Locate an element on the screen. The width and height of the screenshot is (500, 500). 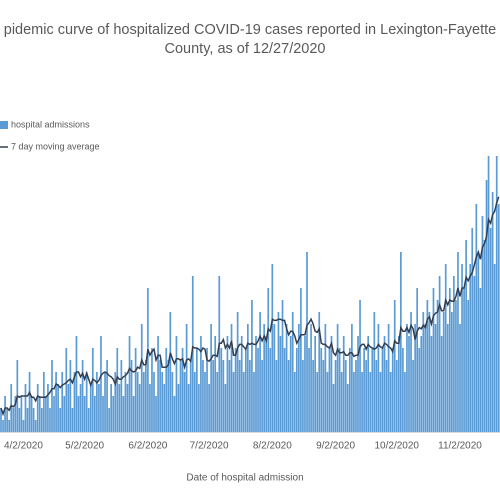
legend-label: hospital admissions is located at coordinates (50, 124).